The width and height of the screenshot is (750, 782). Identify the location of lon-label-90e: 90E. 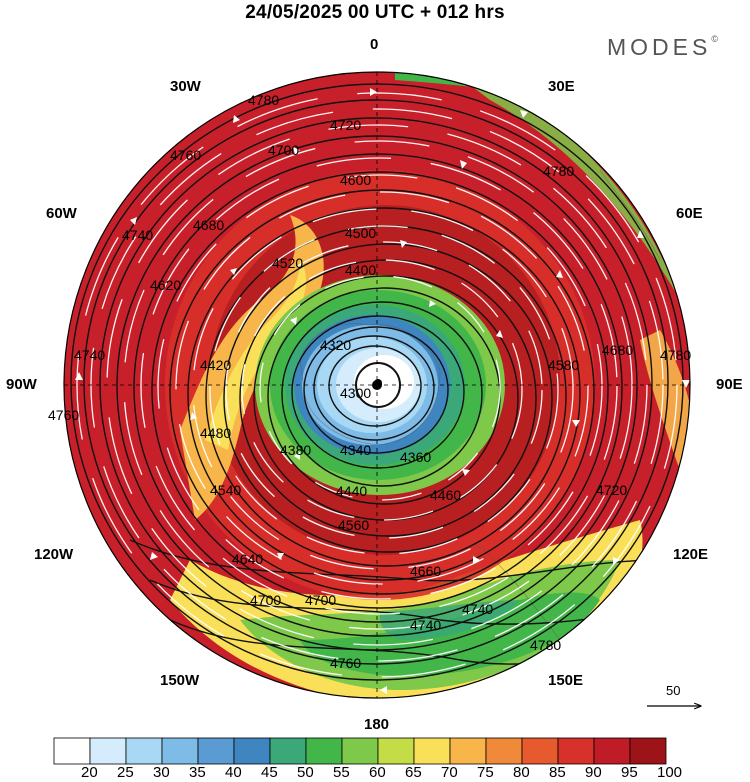
(729, 384).